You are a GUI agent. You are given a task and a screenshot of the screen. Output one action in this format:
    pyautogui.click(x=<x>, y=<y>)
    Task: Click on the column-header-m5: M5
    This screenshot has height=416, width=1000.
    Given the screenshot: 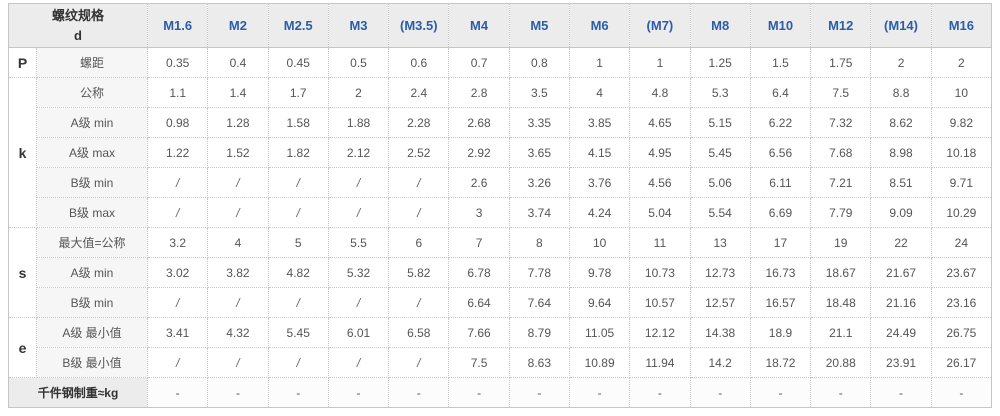 What is the action you would take?
    pyautogui.click(x=539, y=25)
    